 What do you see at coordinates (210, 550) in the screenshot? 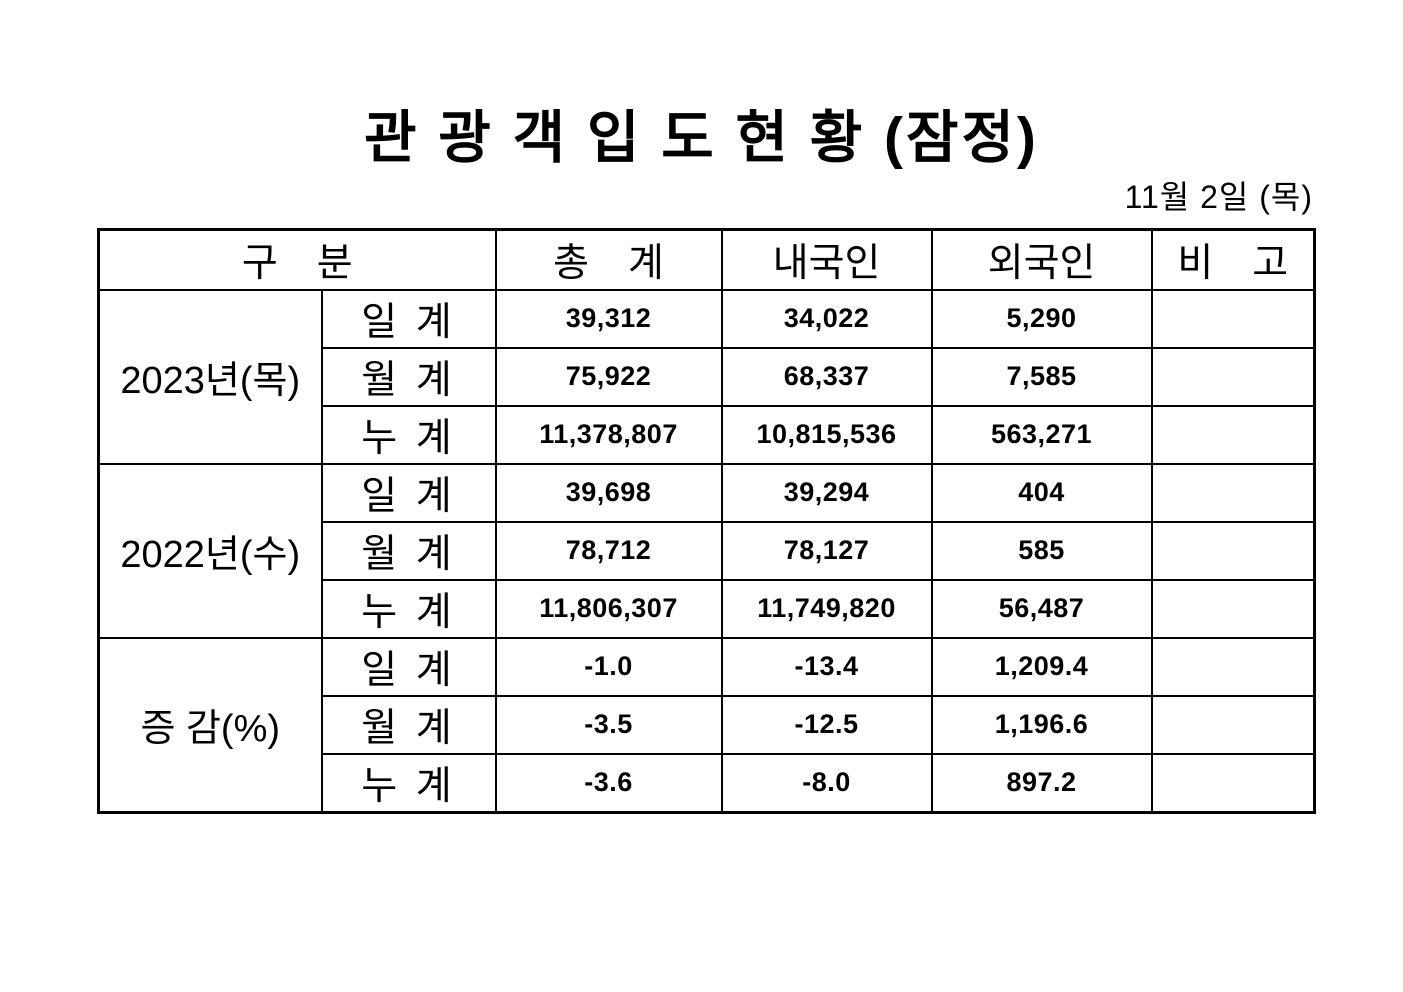
I see `group-label-2022: 2022년(수)` at bounding box center [210, 550].